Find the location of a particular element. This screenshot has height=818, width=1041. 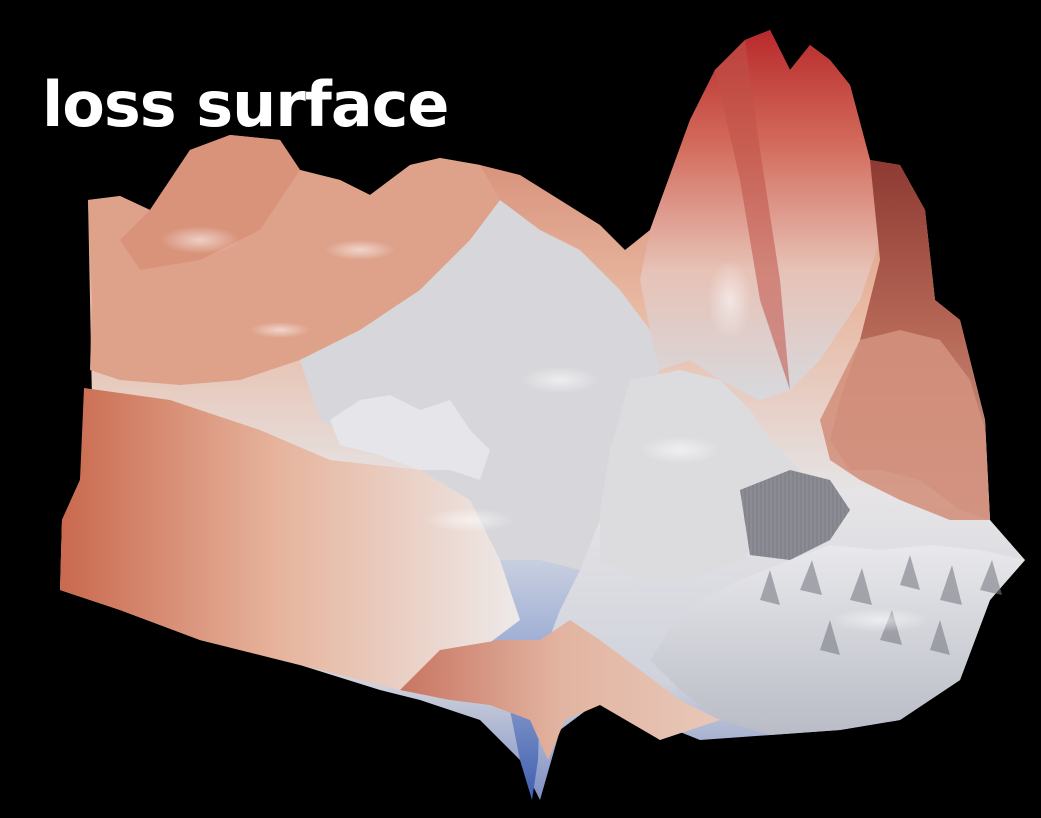

surface-rough-spikes is located at coordinates (881, 605).